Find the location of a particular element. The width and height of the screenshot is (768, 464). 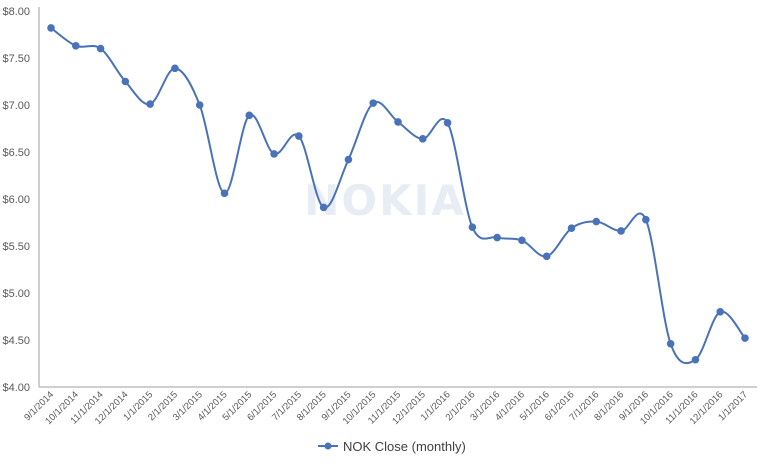

y-tick-label: $6.50 is located at coordinates (16, 153).